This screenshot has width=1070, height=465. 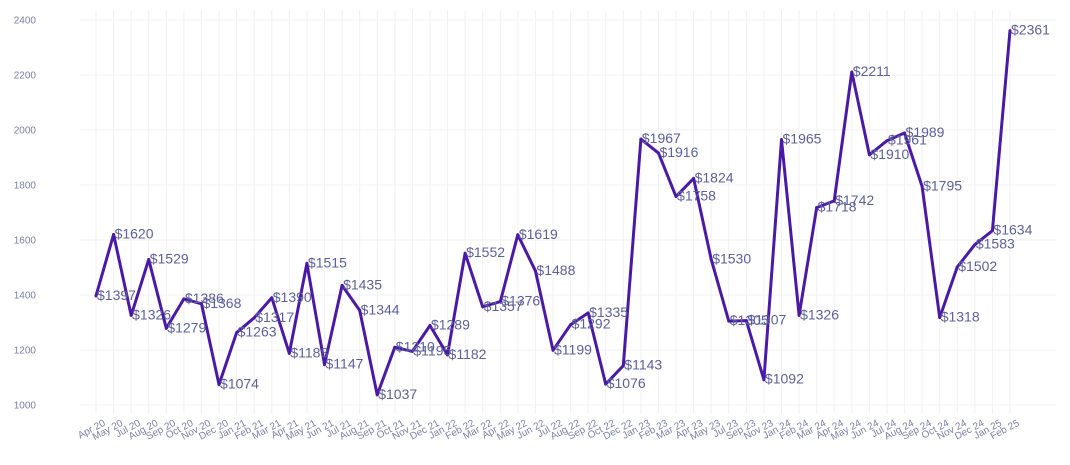 I want to click on data-label: $1210, so click(x=415, y=346).